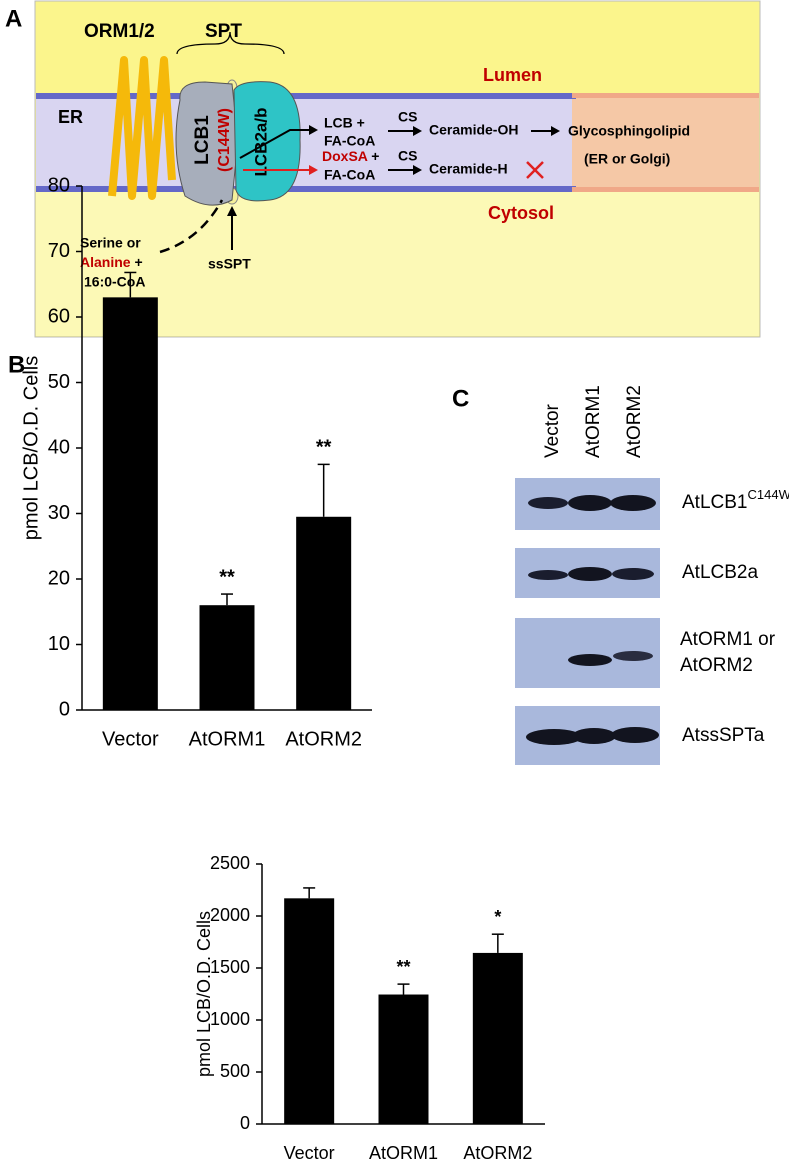  I want to click on label: LCB1, so click(202, 140).